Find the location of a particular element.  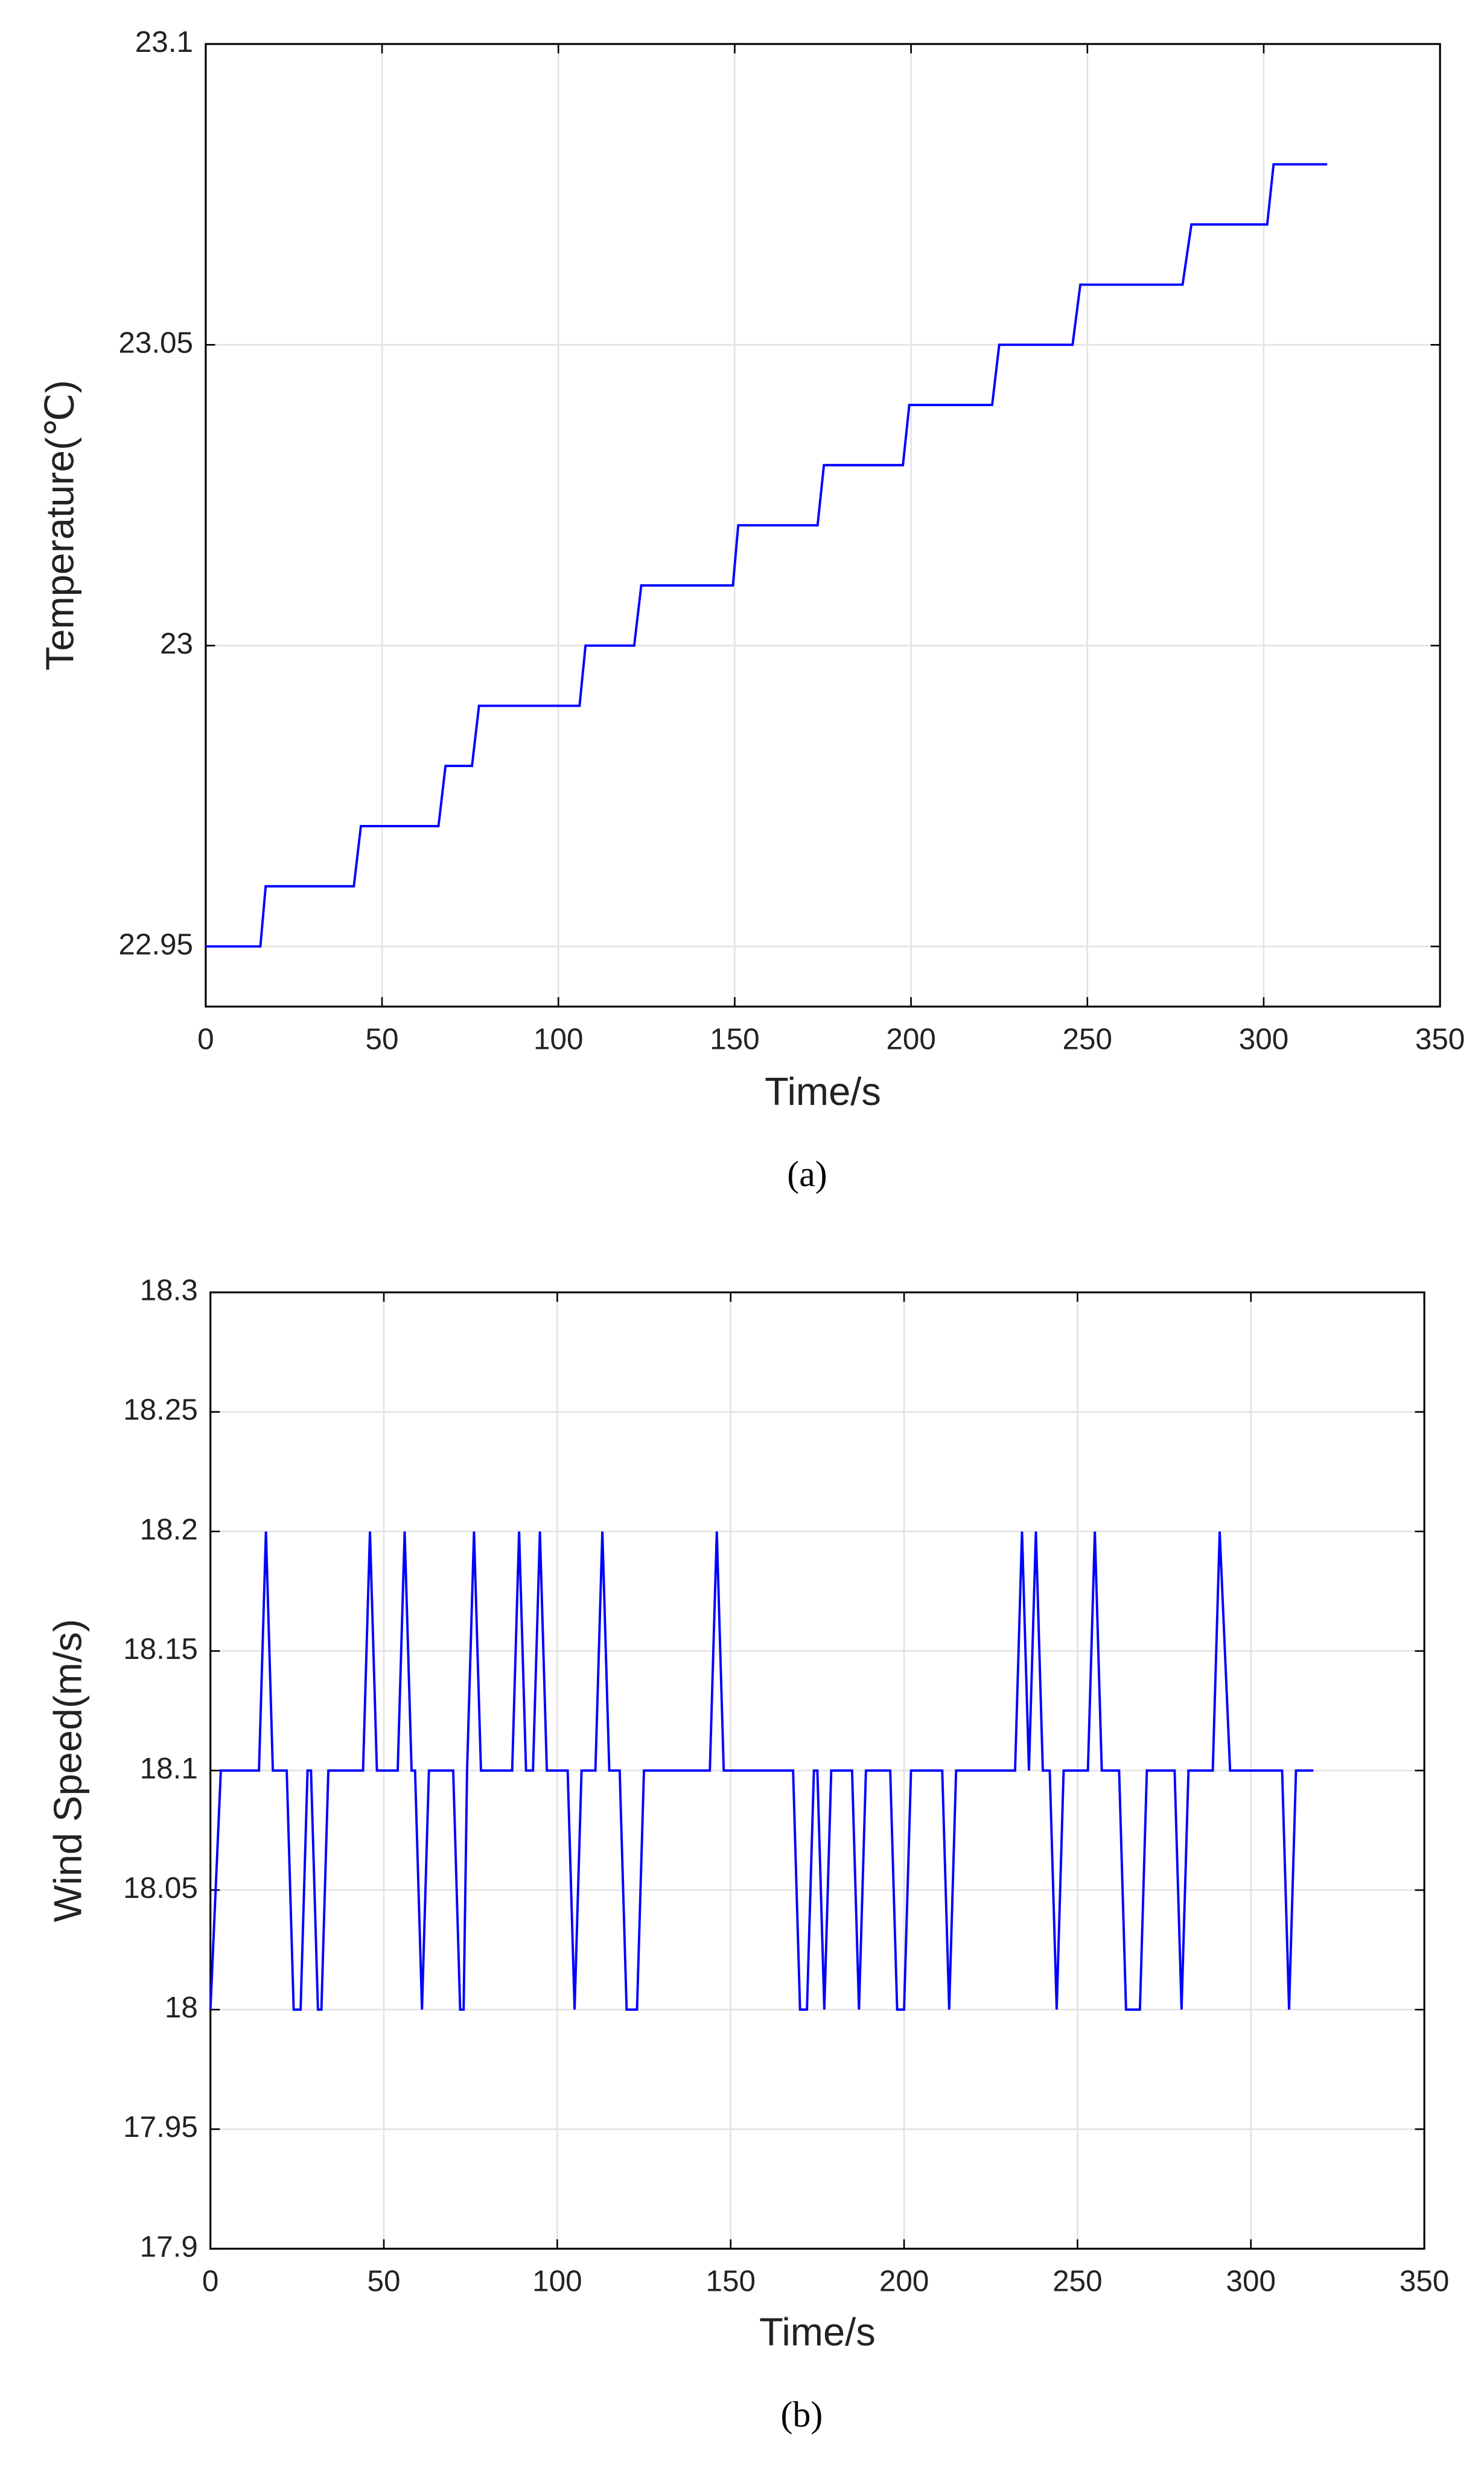

caption: (b) is located at coordinates (801, 2414).